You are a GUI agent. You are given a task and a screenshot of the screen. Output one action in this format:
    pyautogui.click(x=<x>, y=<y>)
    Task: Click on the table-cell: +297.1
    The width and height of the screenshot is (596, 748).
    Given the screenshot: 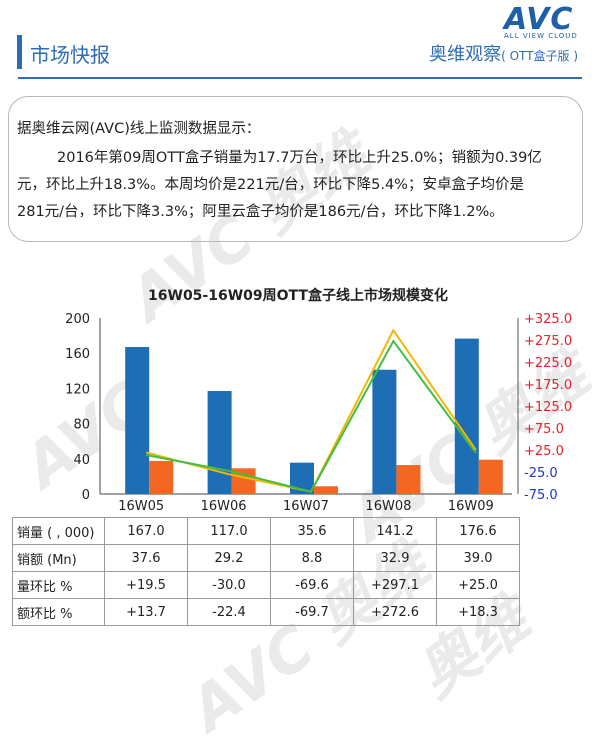 What is the action you would take?
    pyautogui.click(x=395, y=585)
    